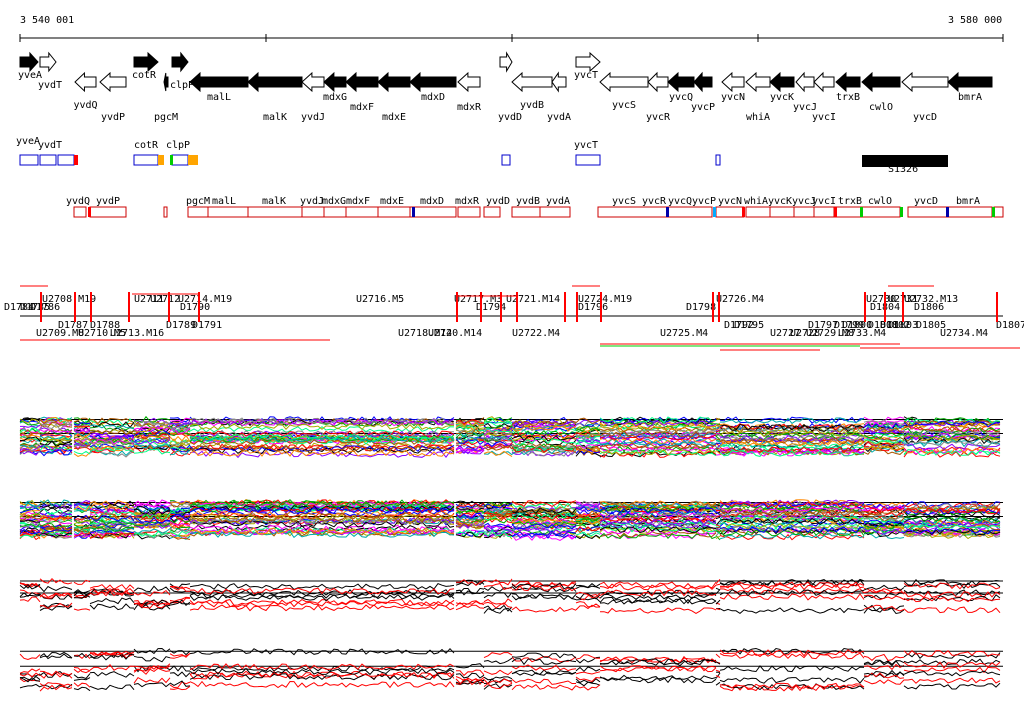  What do you see at coordinates (749, 325) in the screenshot?
I see `segment-label-bottom: D1795` at bounding box center [749, 325].